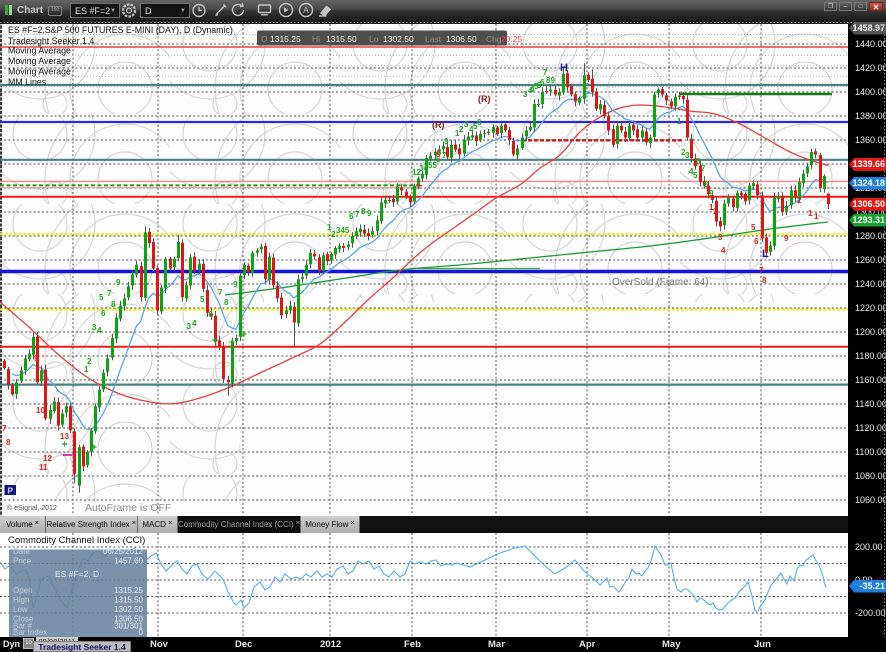 This screenshot has width=886, height=652. I want to click on svg-text: MM Lines, so click(27, 82).